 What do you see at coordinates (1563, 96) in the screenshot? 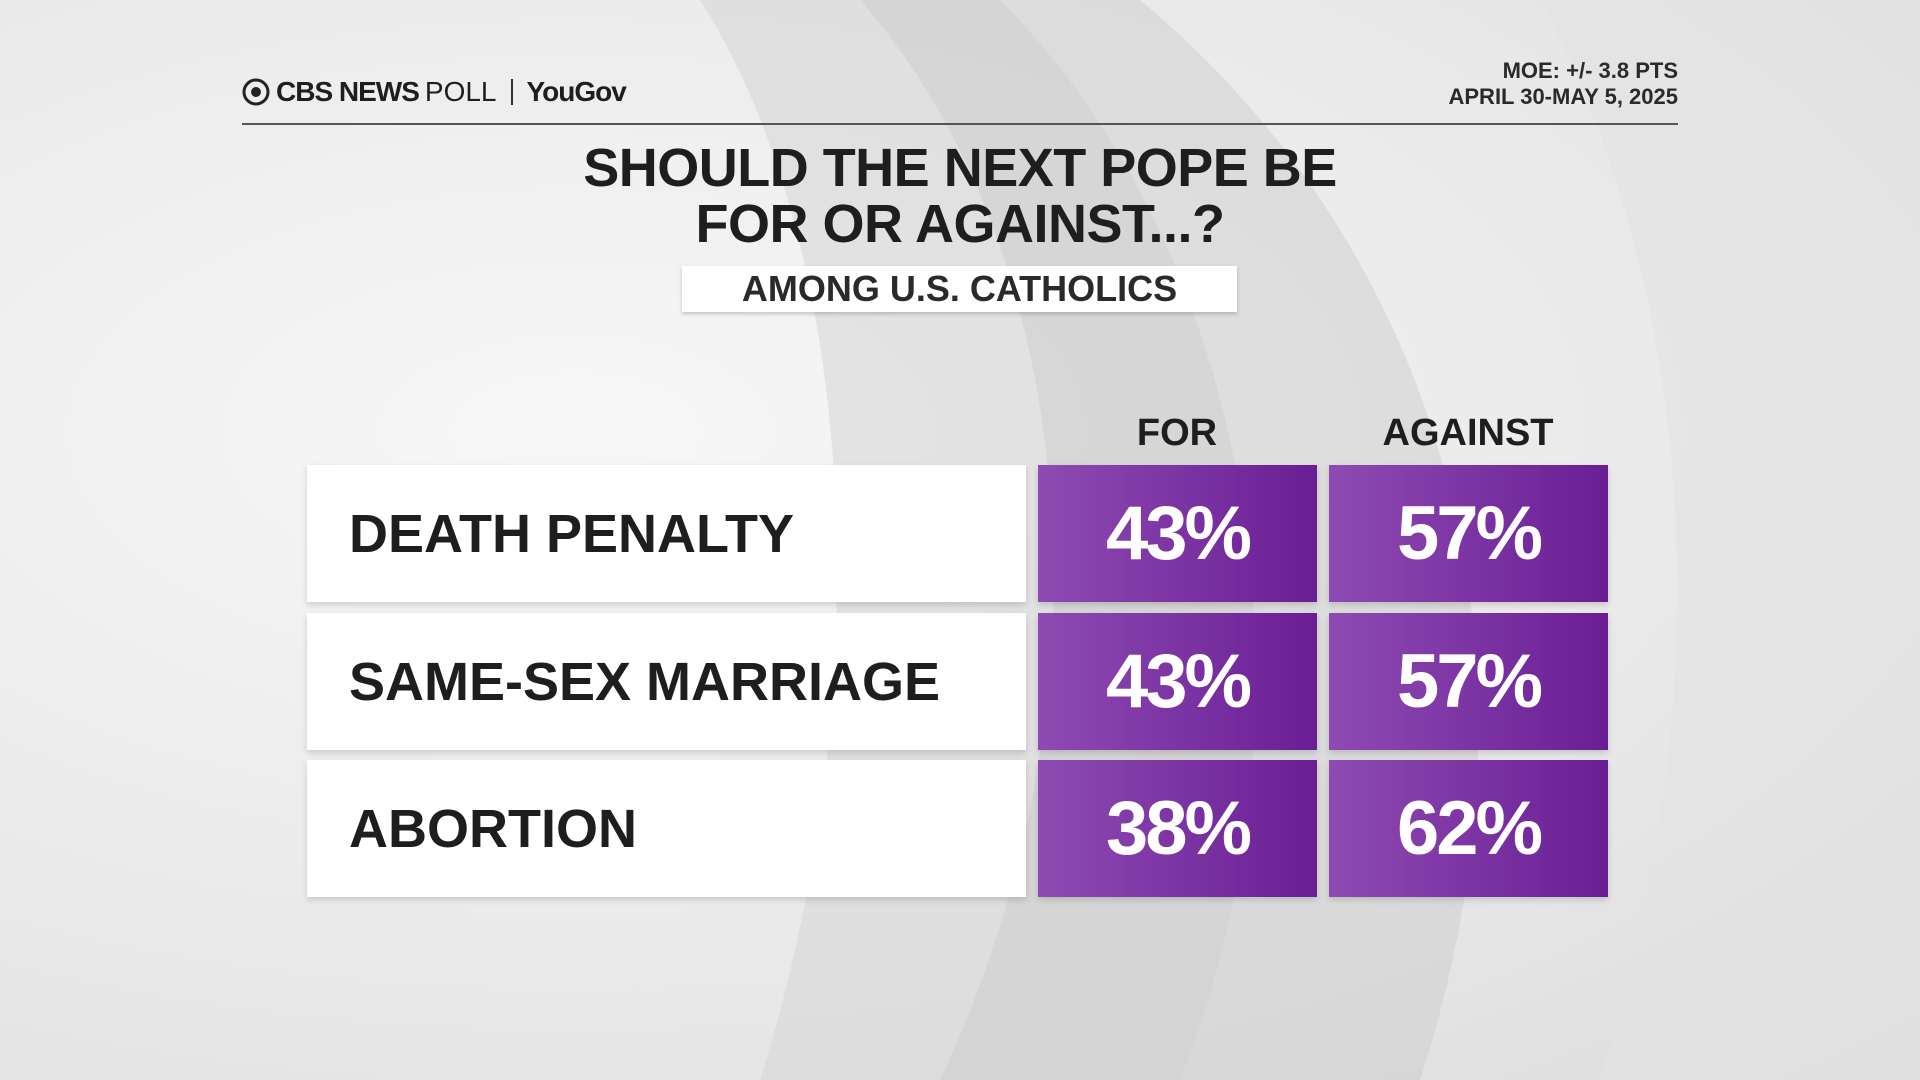
I see `dates: APRIL 30-MAY 5, 2025` at bounding box center [1563, 96].